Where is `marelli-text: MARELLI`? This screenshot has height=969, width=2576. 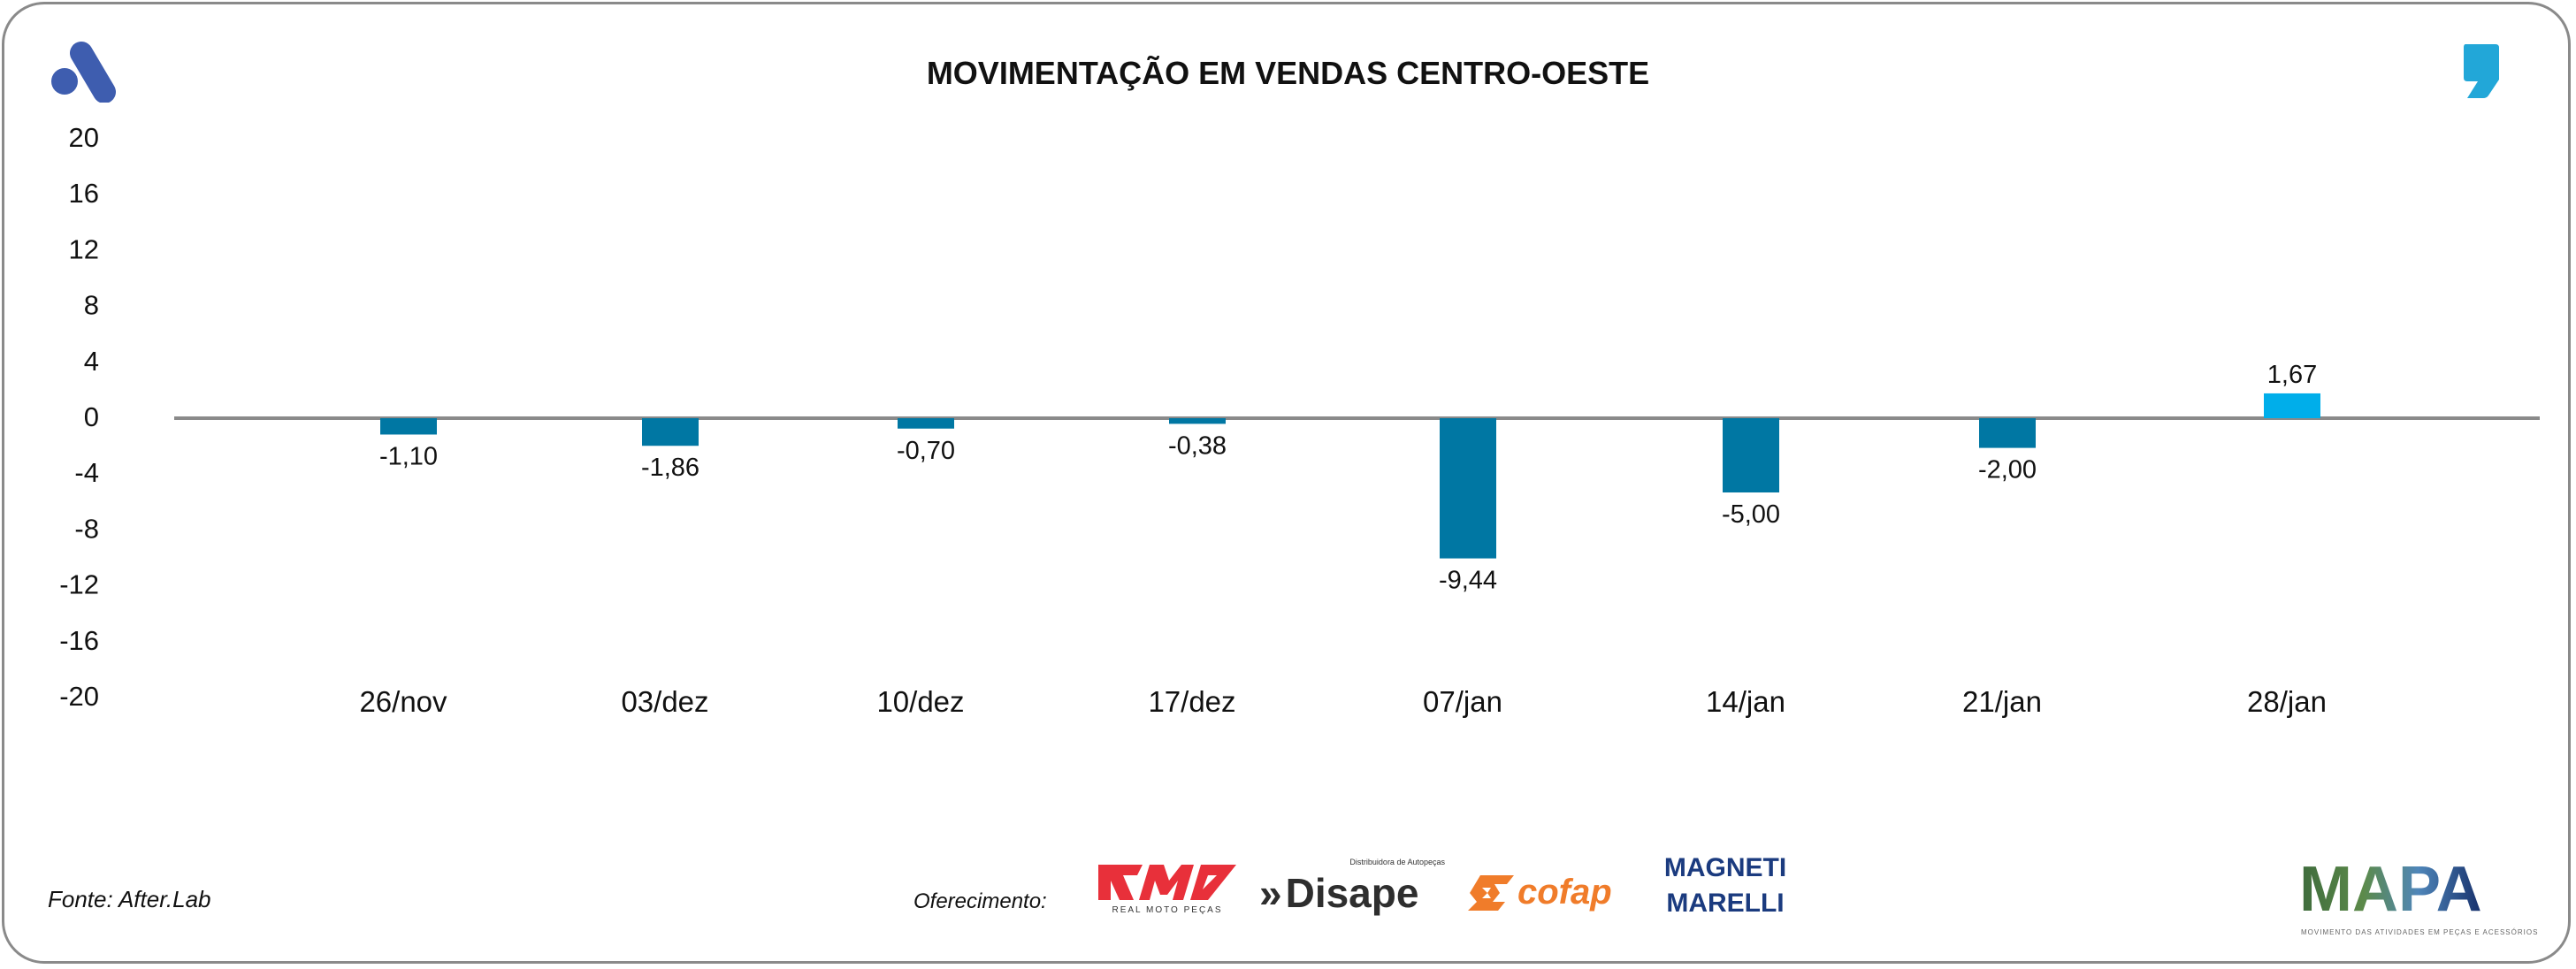 marelli-text: MARELLI is located at coordinates (1725, 903).